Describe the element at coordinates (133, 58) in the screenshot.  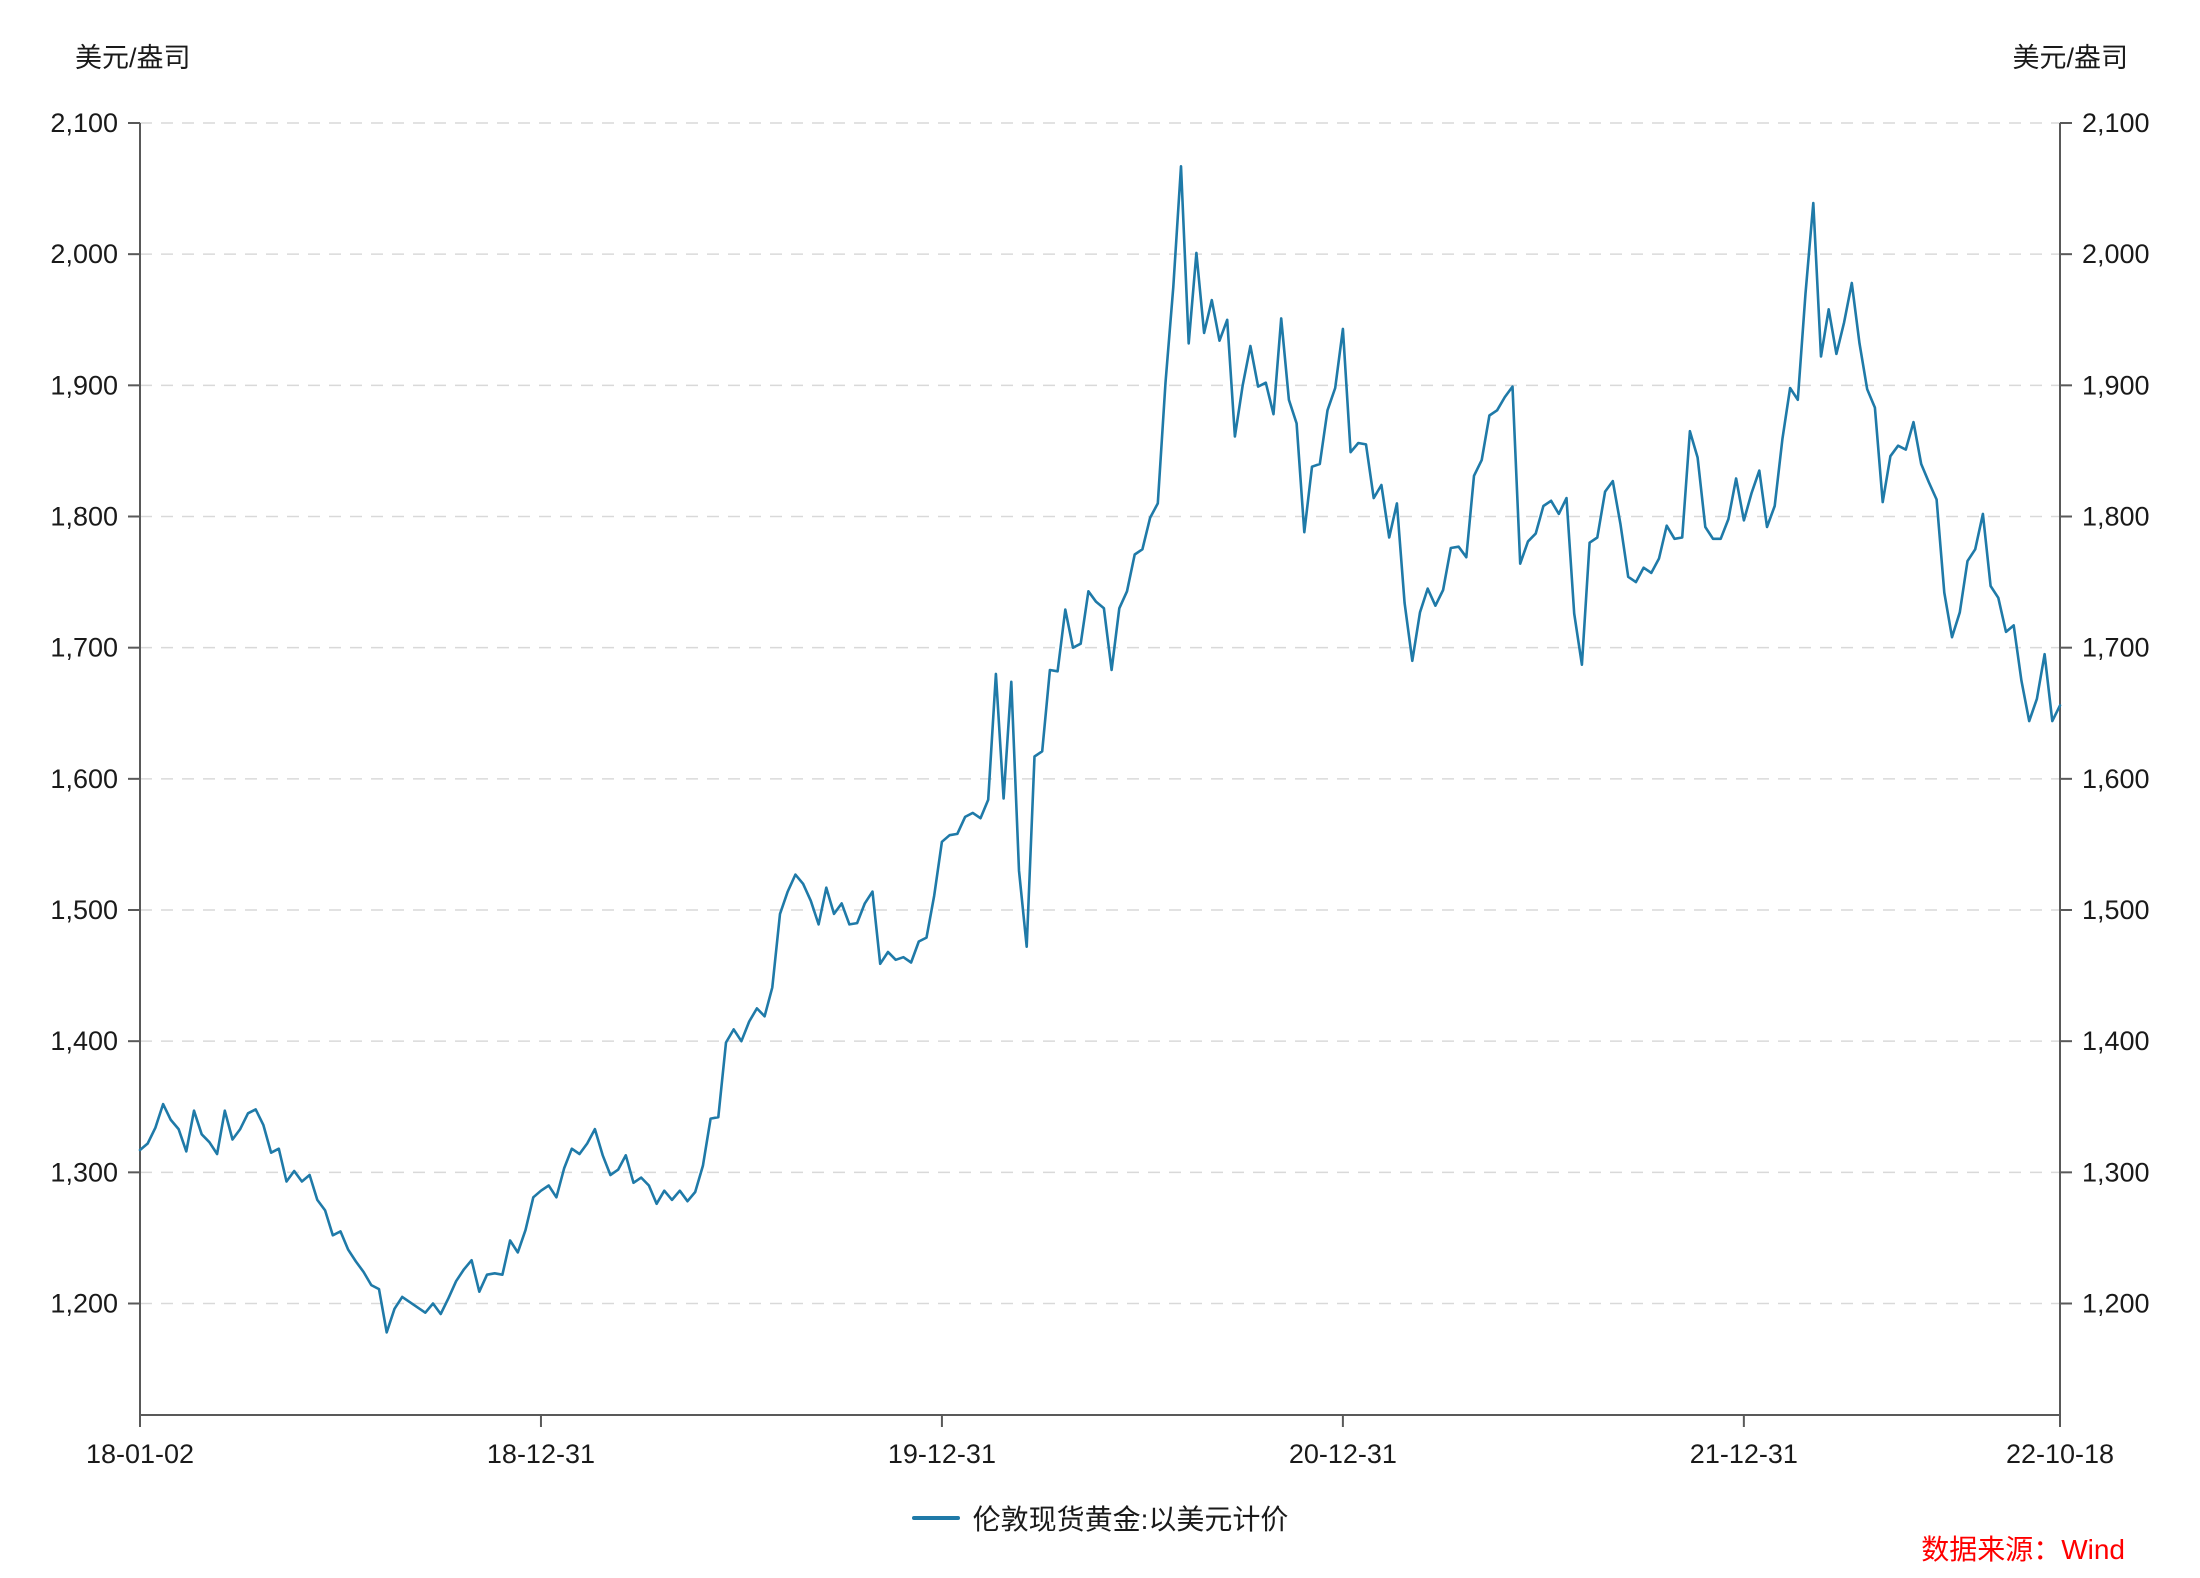
I see `y-axis-unit-left: 美元/盎司` at that location.